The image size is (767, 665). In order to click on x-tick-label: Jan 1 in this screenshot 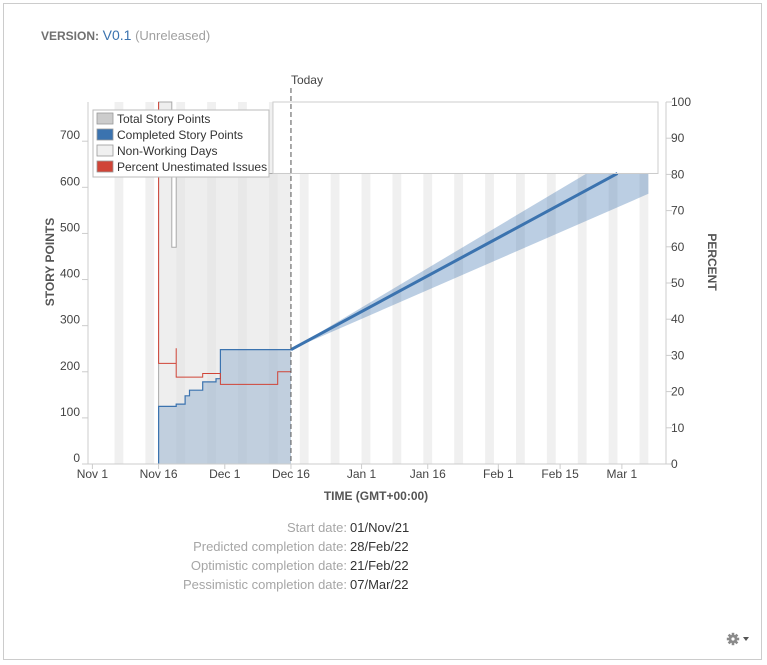, I will do `click(362, 474)`.